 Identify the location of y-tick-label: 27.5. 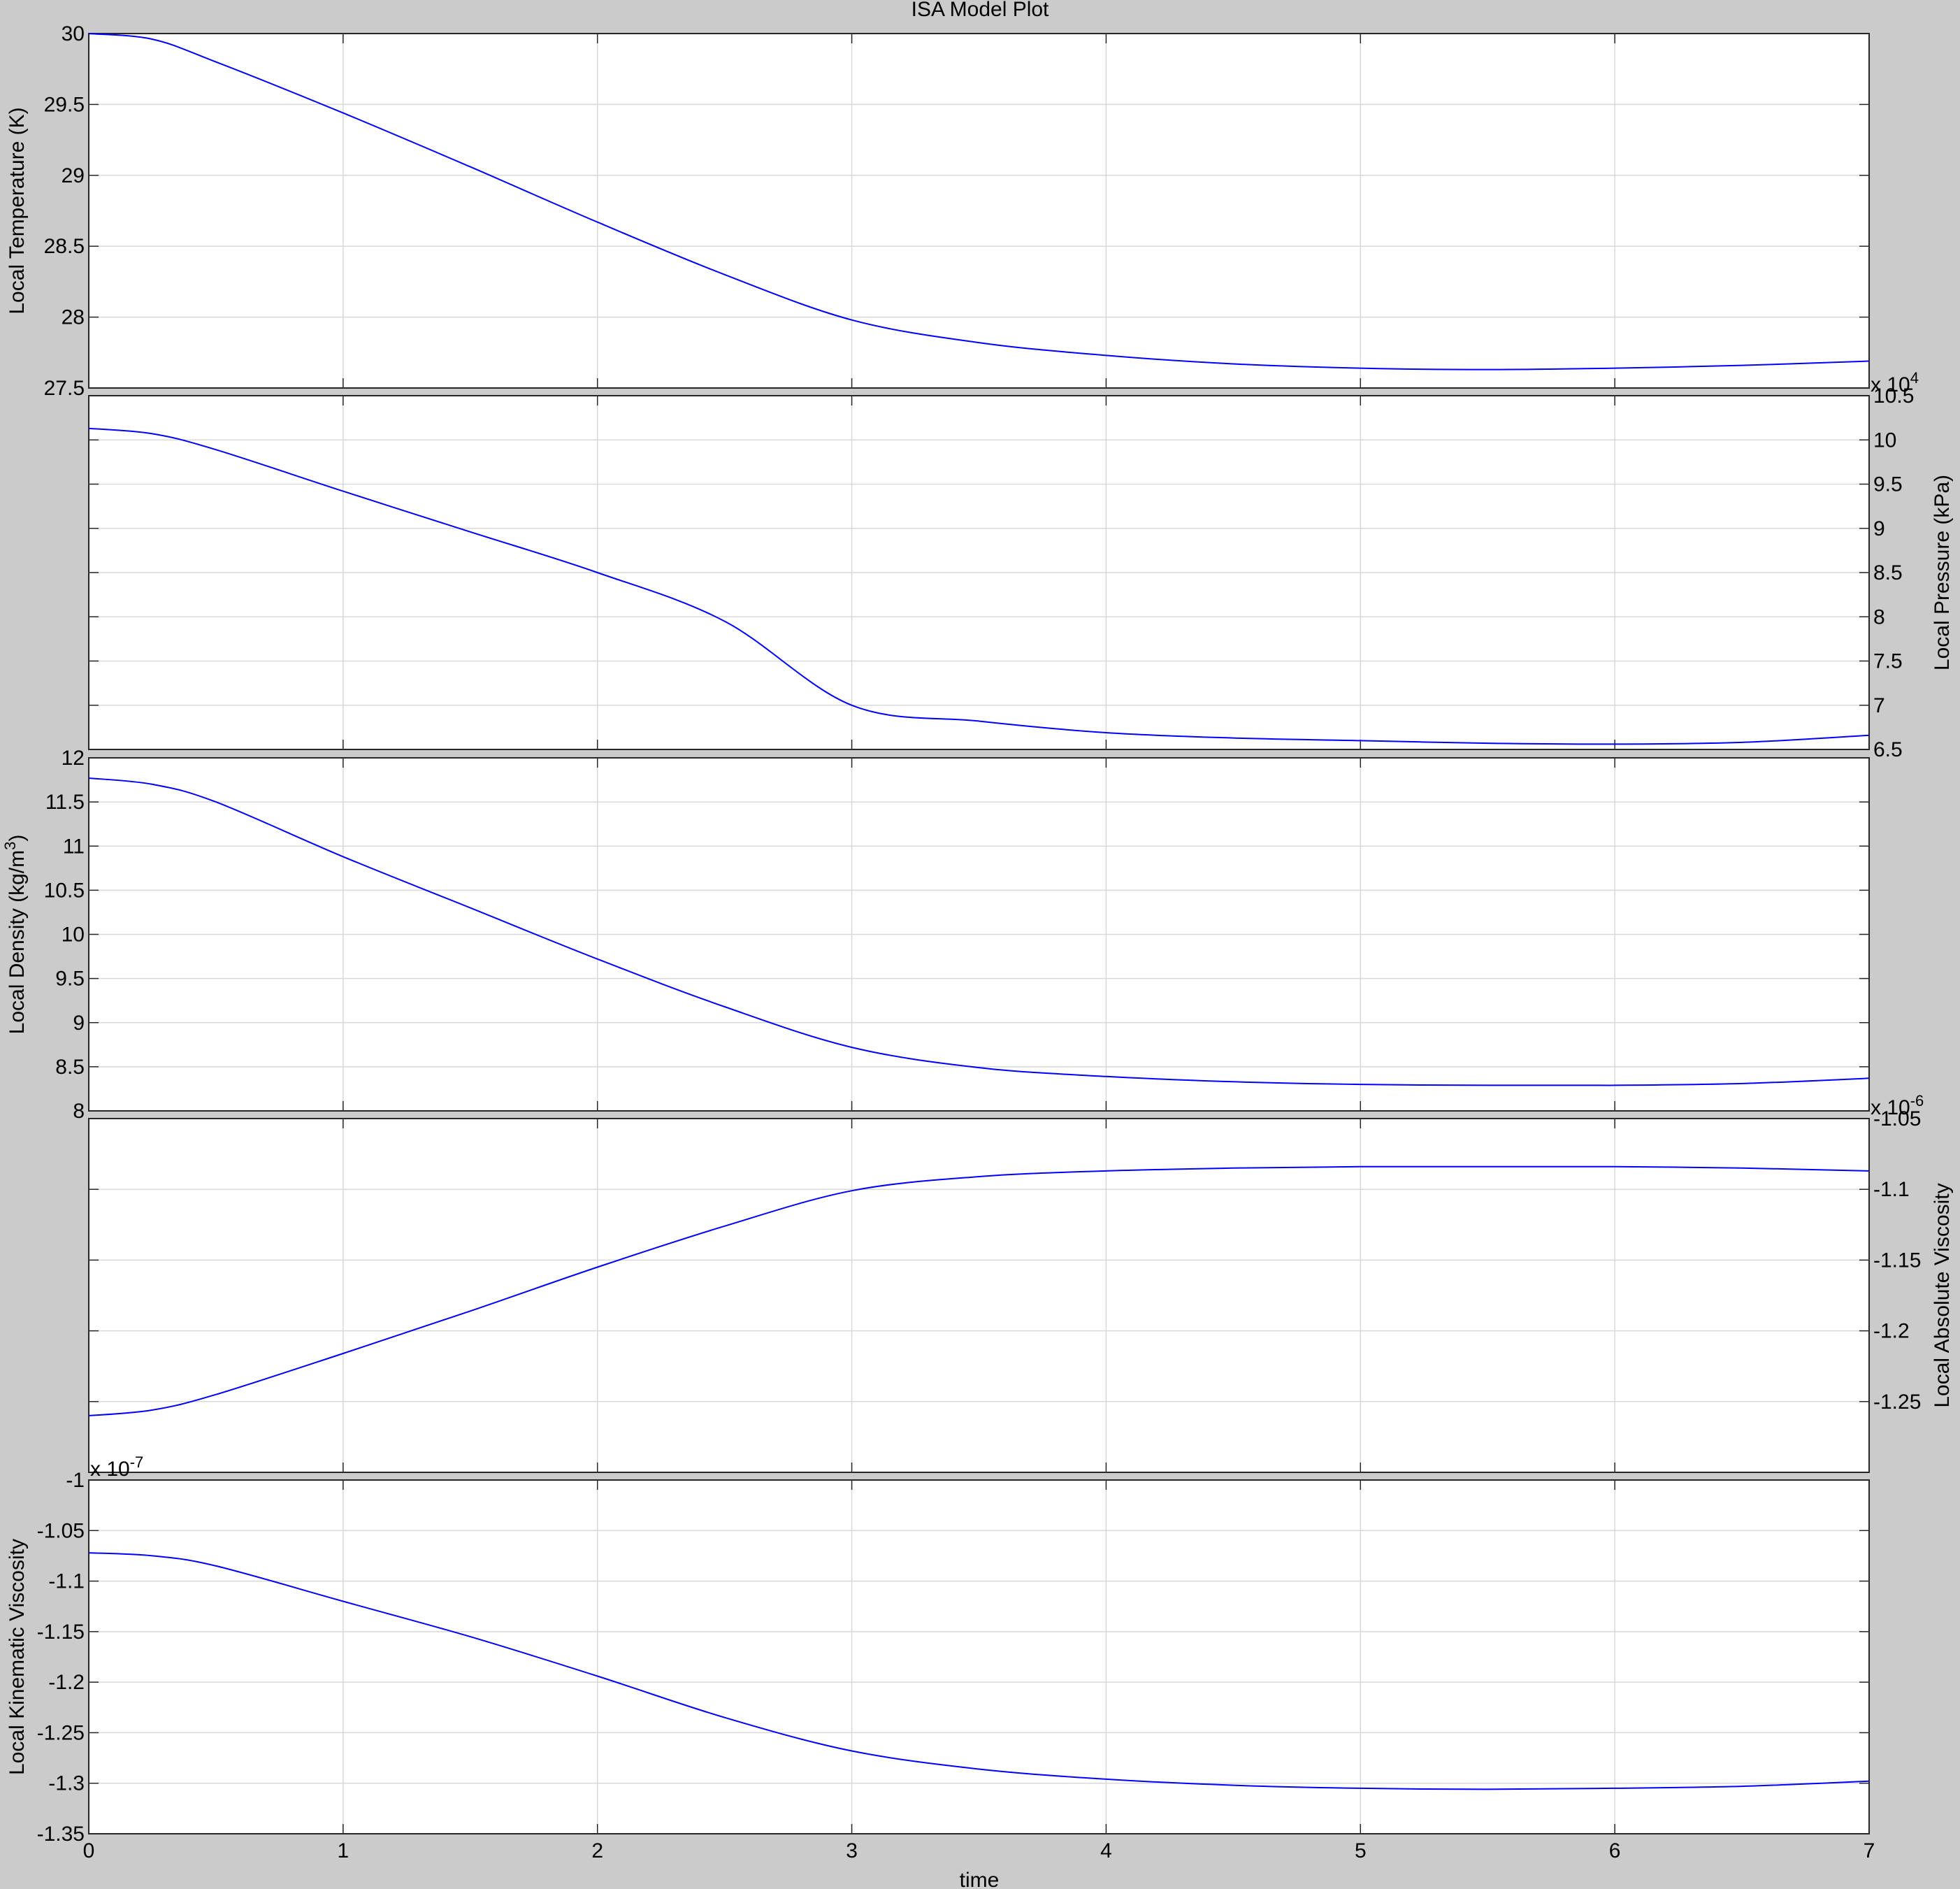
(64, 388).